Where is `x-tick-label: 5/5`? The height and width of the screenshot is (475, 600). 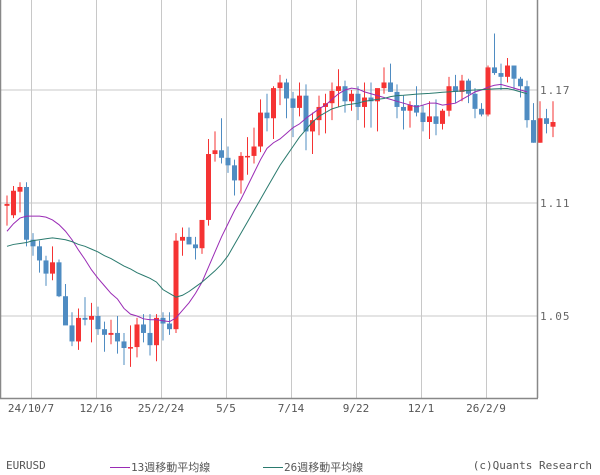
x-tick-label: 5/5 is located at coordinates (226, 408).